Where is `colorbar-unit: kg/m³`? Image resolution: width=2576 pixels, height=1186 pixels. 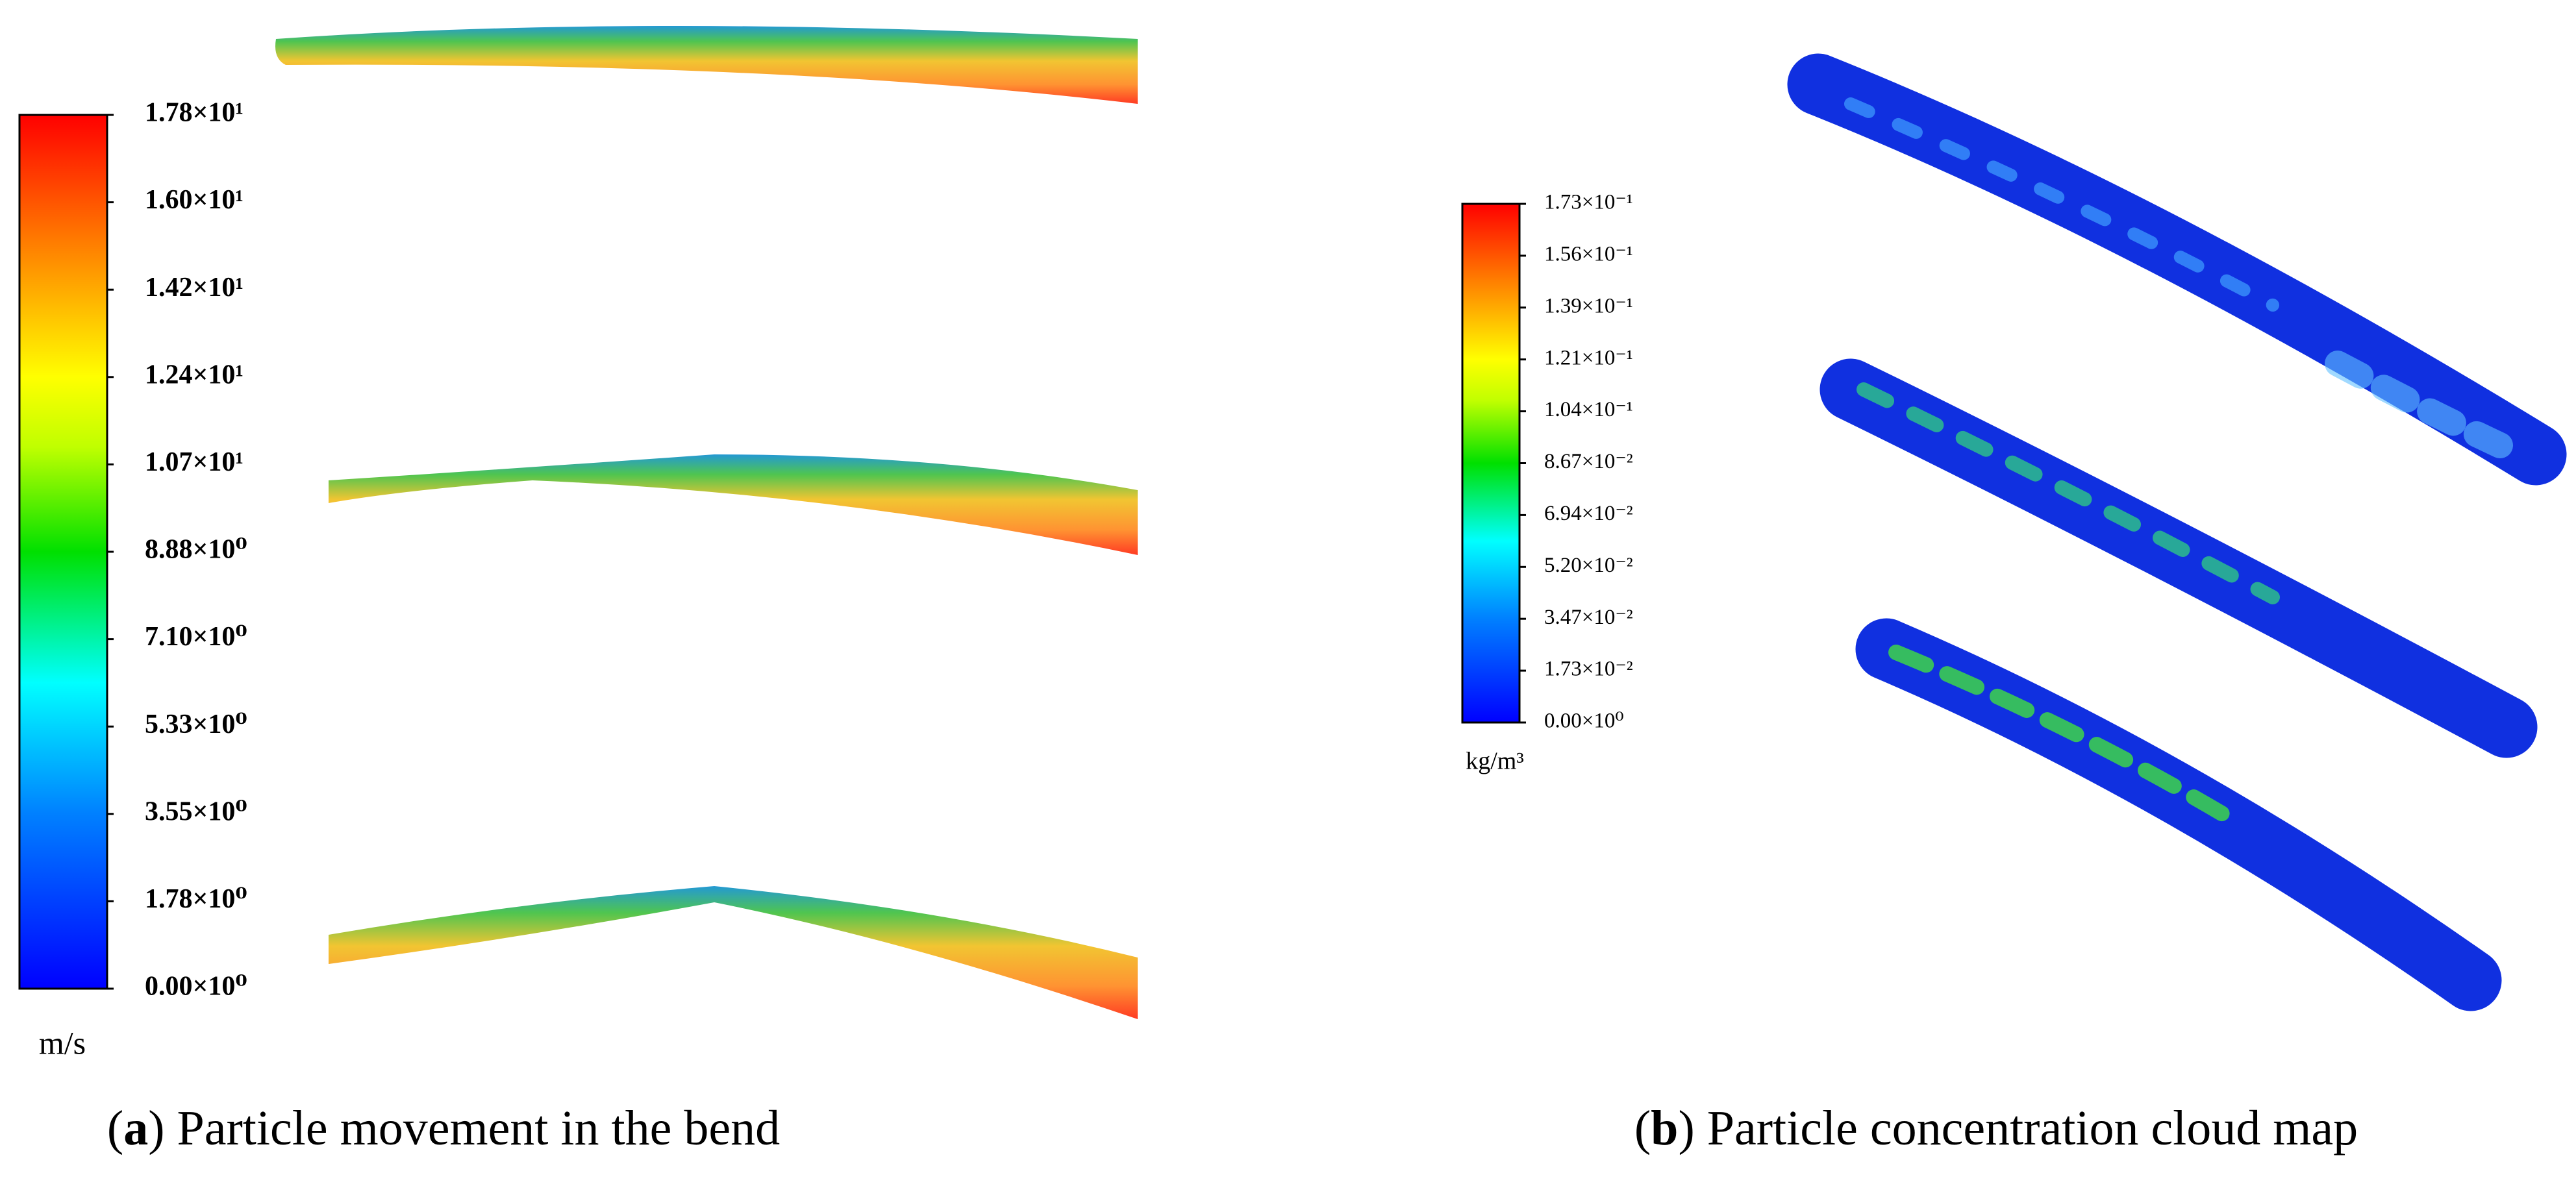
colorbar-unit: kg/m³ is located at coordinates (1495, 761).